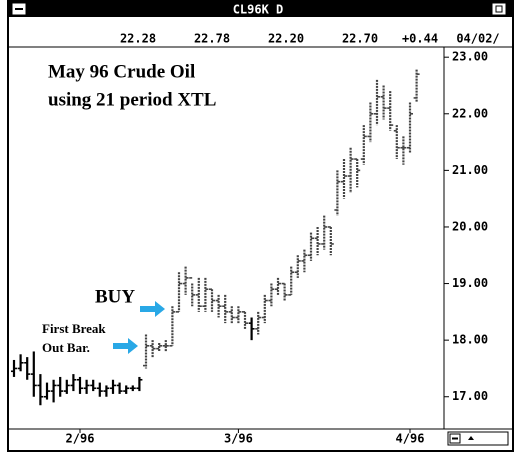 This screenshot has height=454, width=516. Describe the element at coordinates (238, 439) in the screenshot. I see `x-tick-label: 3/96` at that location.